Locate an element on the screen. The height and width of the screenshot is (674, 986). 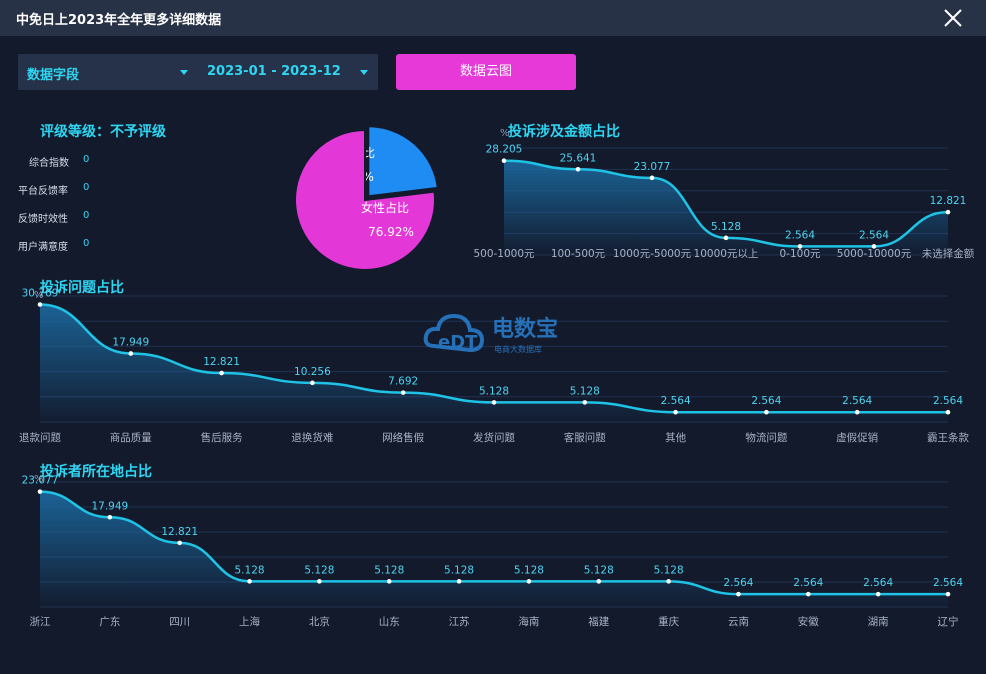
x-tick-label: 退换货难 is located at coordinates (312, 437).